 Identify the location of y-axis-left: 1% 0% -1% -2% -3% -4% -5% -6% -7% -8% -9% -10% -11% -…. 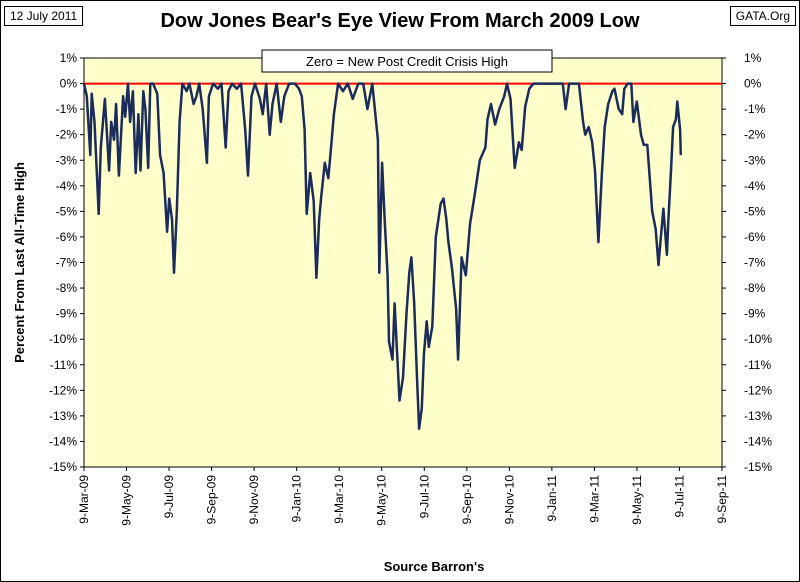
(66, 262).